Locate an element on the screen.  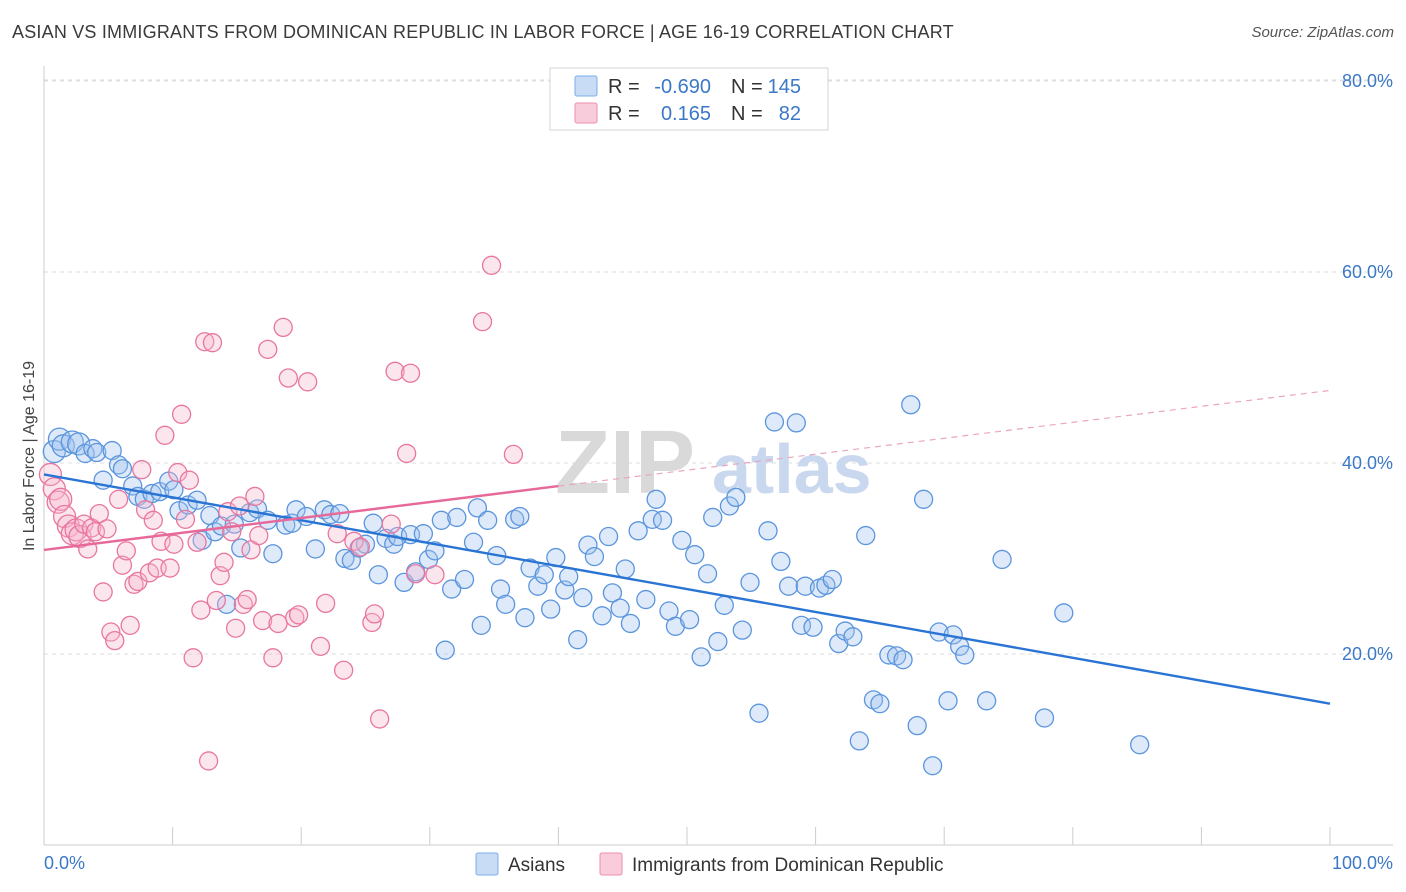
legend-r-value-dominican: 0.165 is located at coordinates (686, 114).